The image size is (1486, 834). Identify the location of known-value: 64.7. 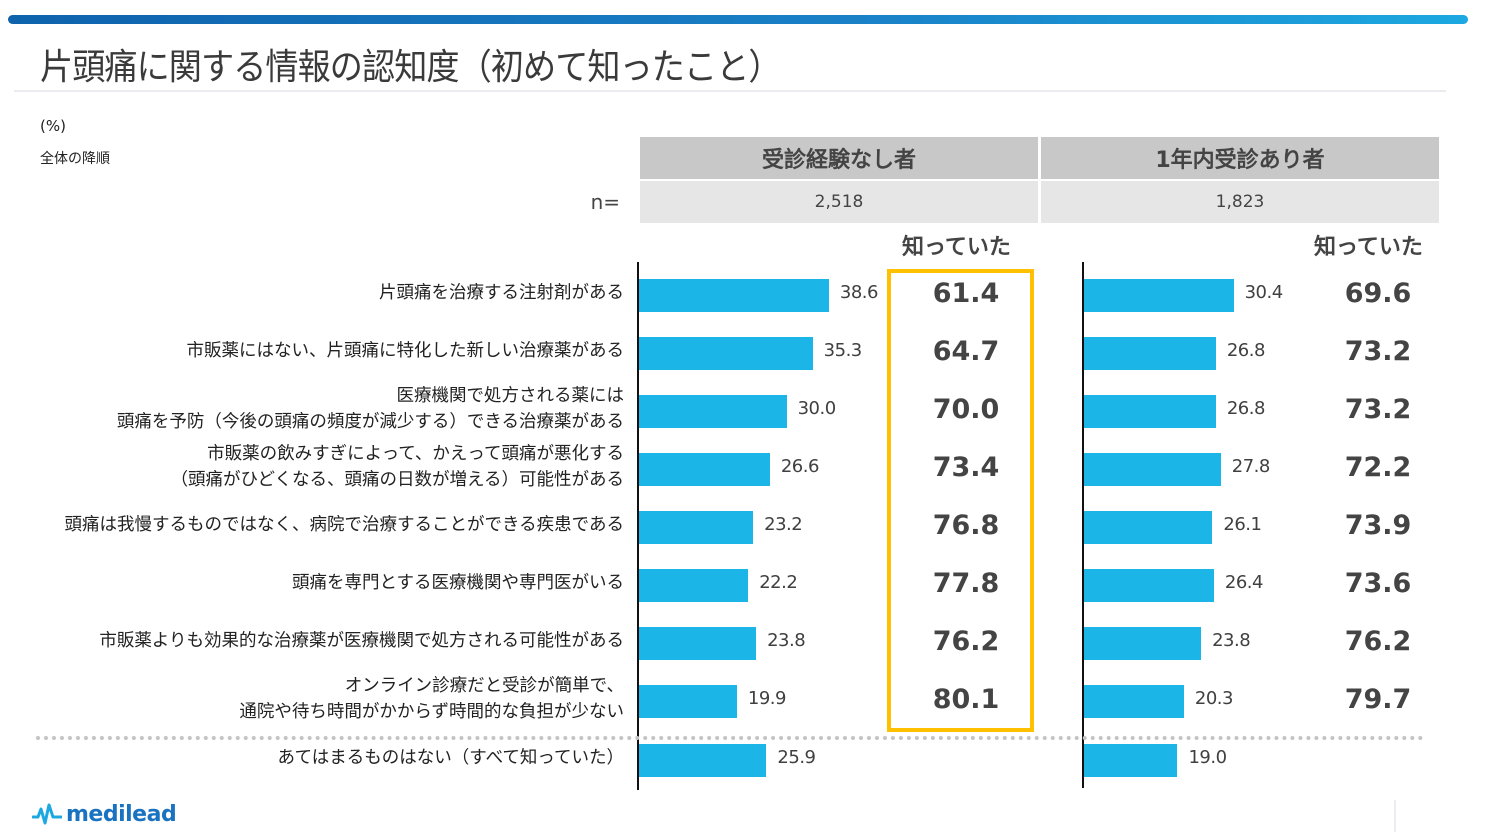
(966, 351).